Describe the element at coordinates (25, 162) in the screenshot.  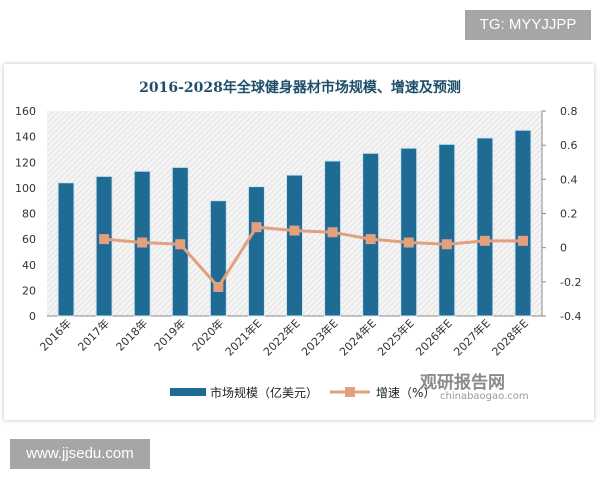
I see `y-left-tick-label: 120` at that location.